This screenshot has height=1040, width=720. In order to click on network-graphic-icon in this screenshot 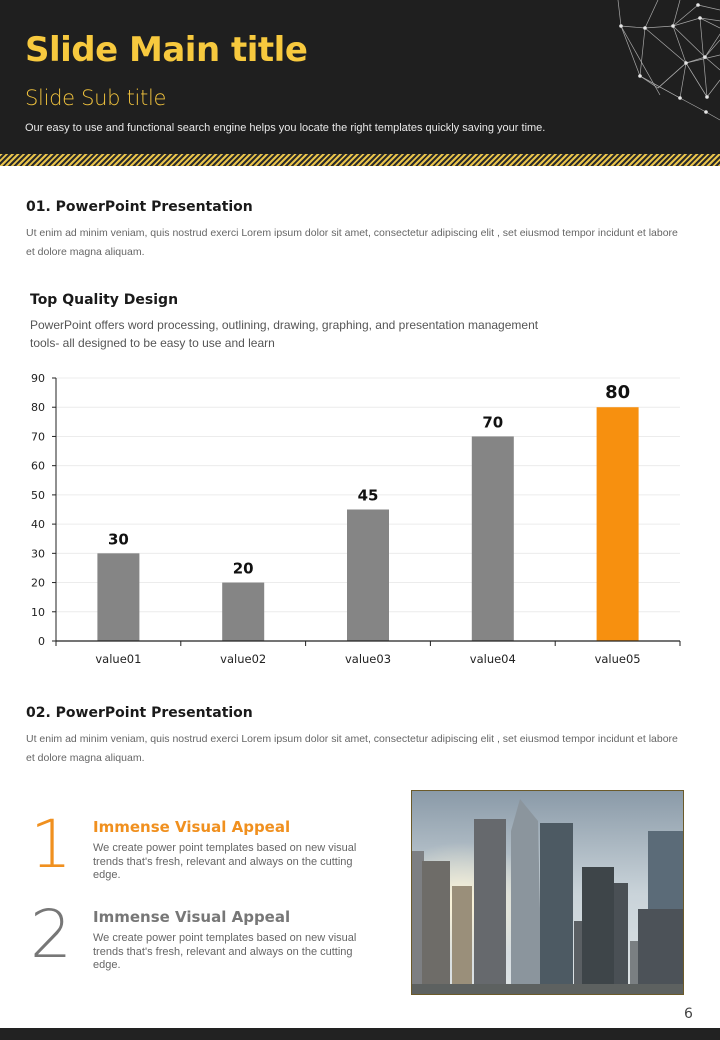, I will do `click(668, 60)`.